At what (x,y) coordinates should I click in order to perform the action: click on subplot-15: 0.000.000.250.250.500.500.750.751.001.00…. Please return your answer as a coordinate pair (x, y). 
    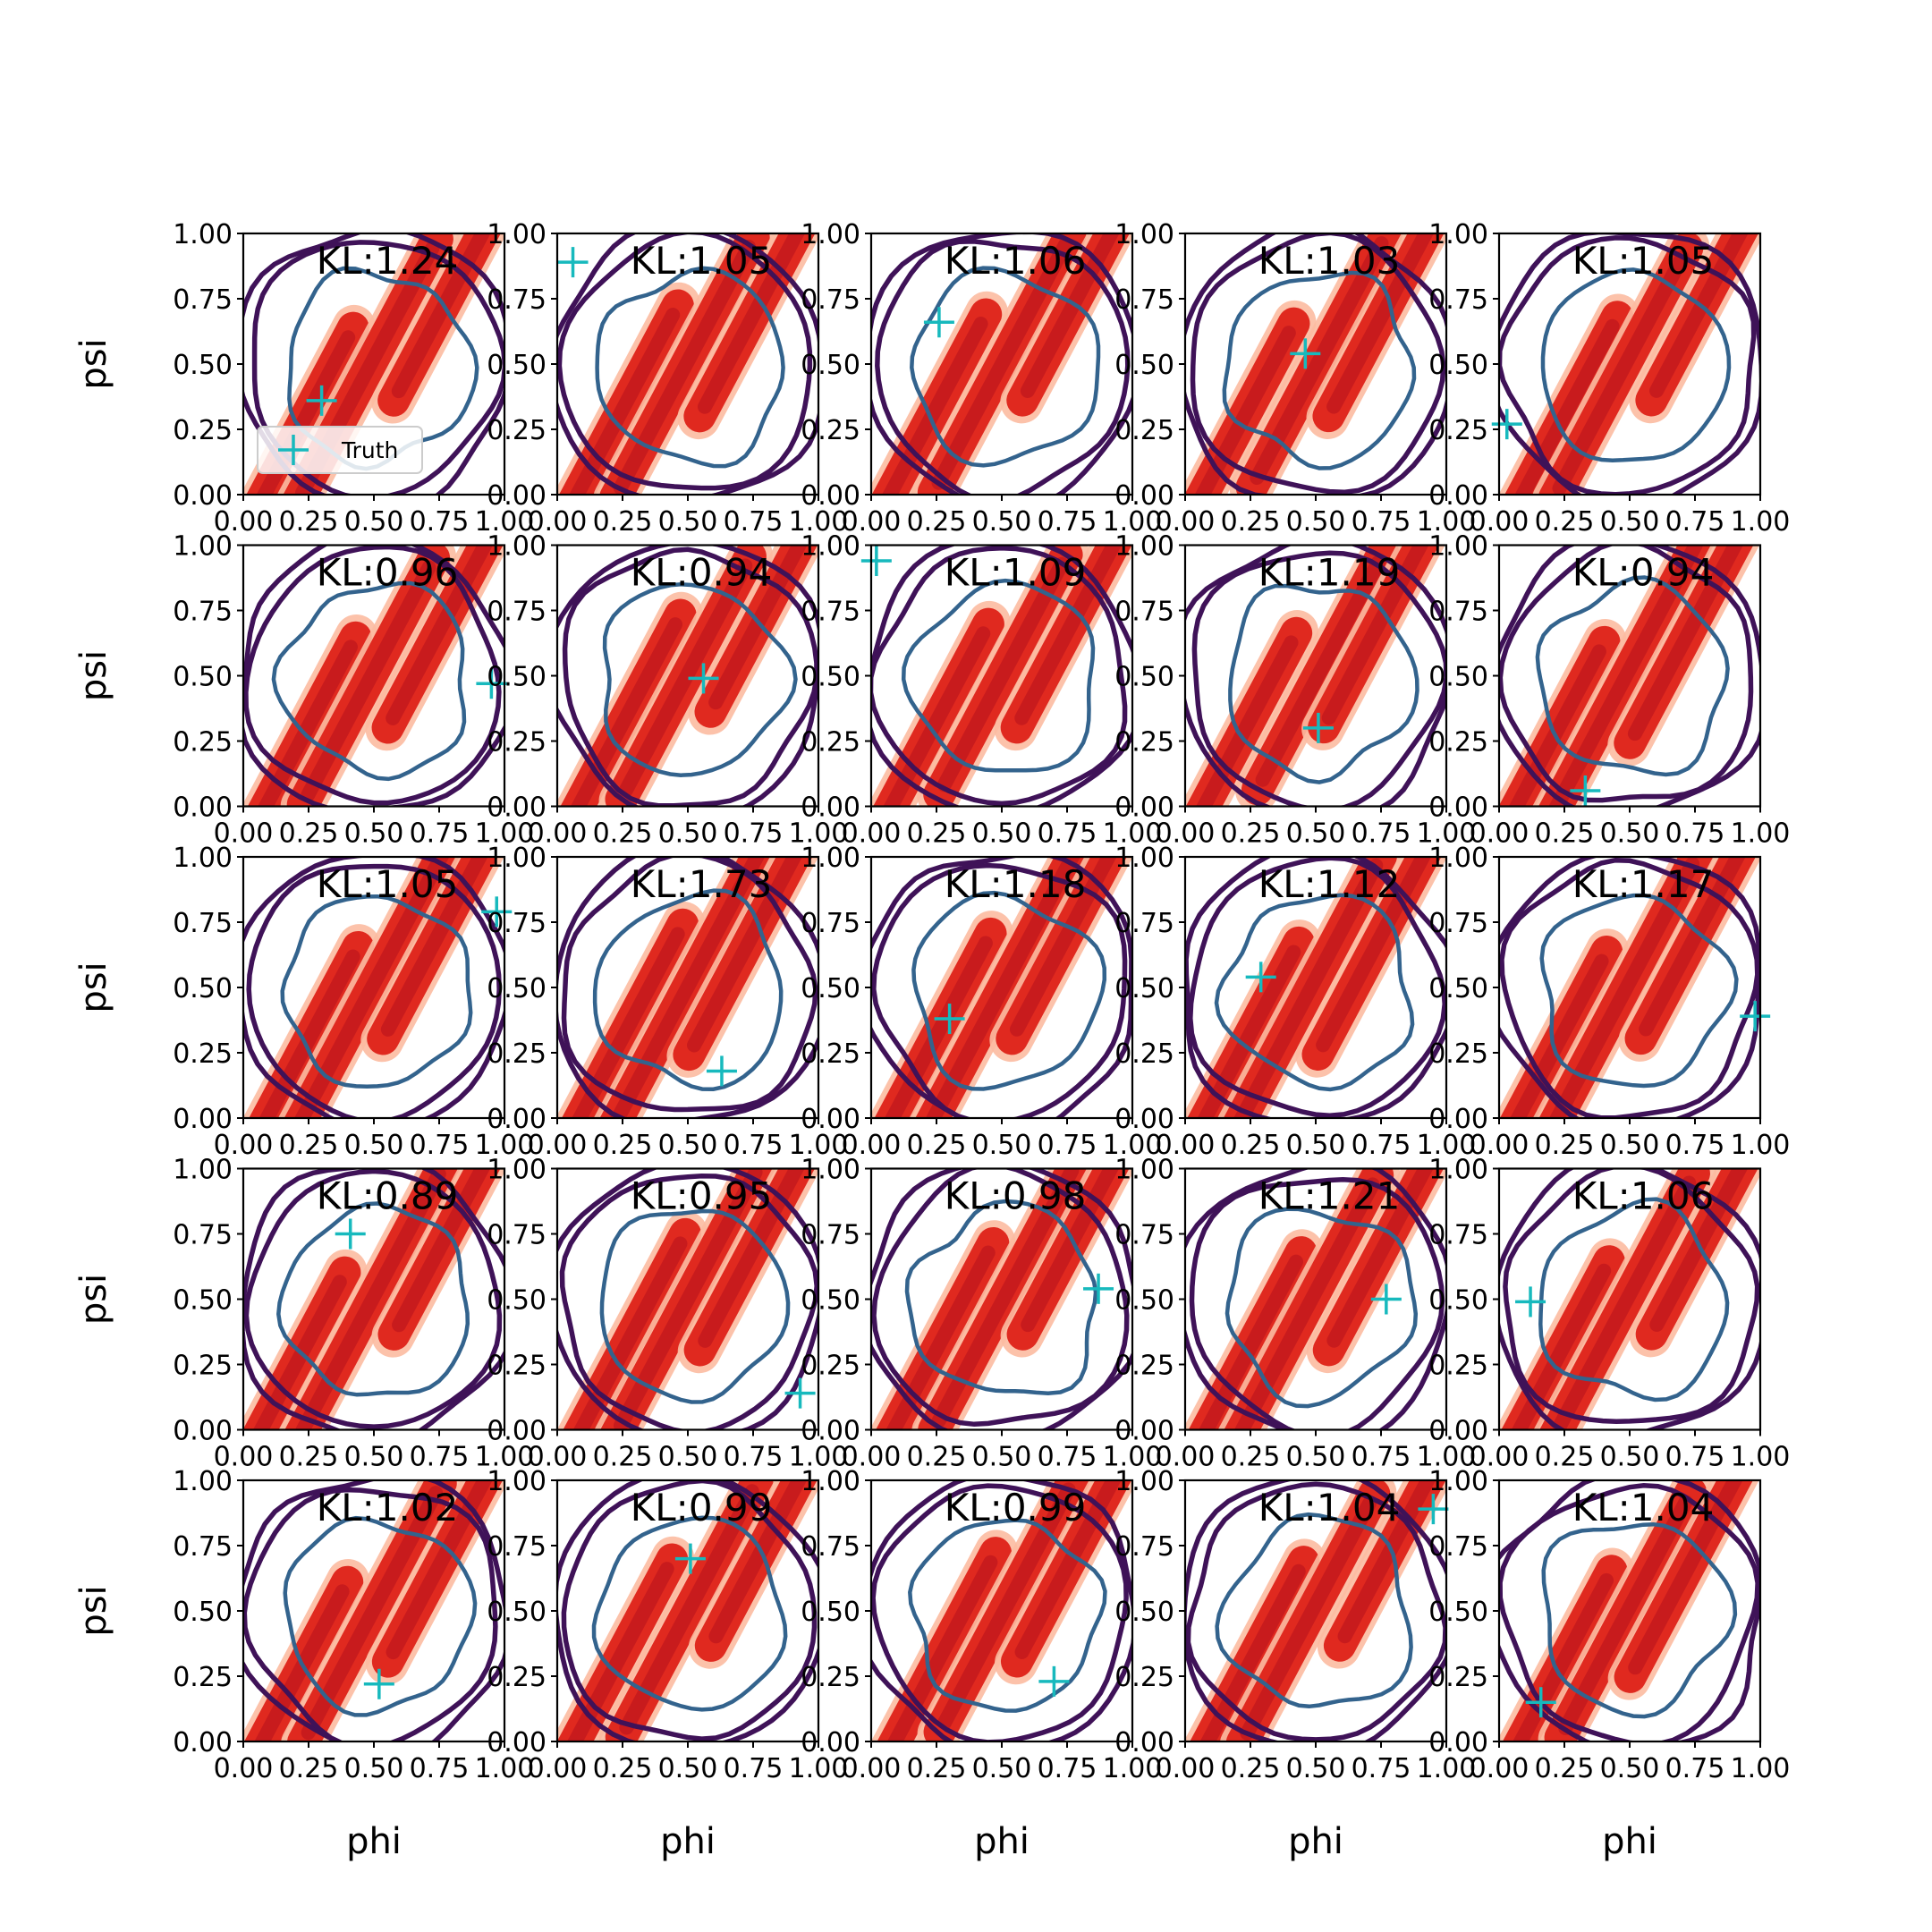
    Looking at the image, I should click on (1609, 1002).